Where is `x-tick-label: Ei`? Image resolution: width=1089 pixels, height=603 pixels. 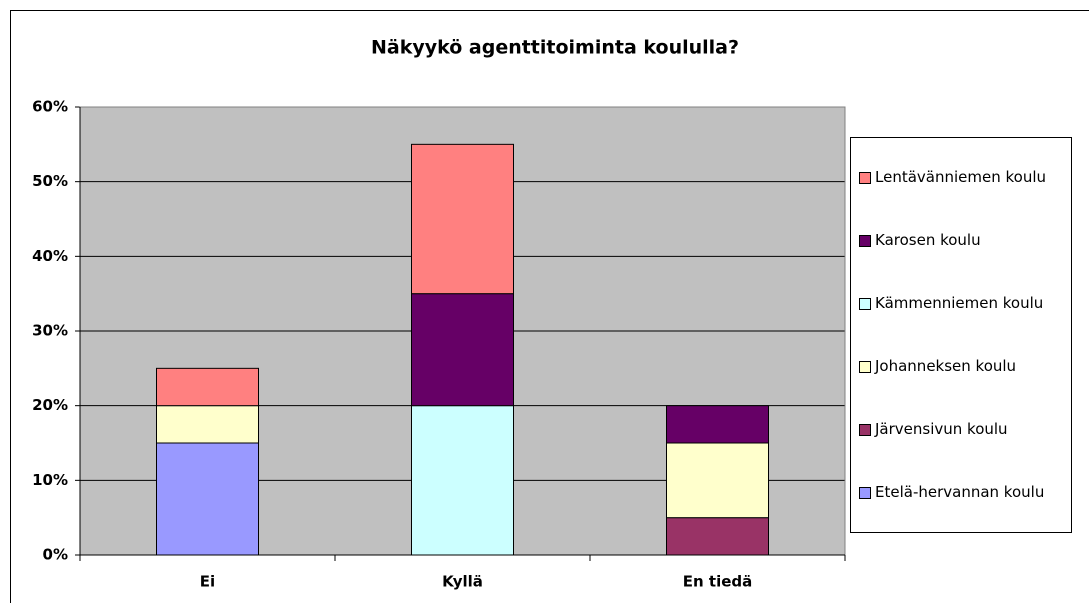 x-tick-label: Ei is located at coordinates (207, 582).